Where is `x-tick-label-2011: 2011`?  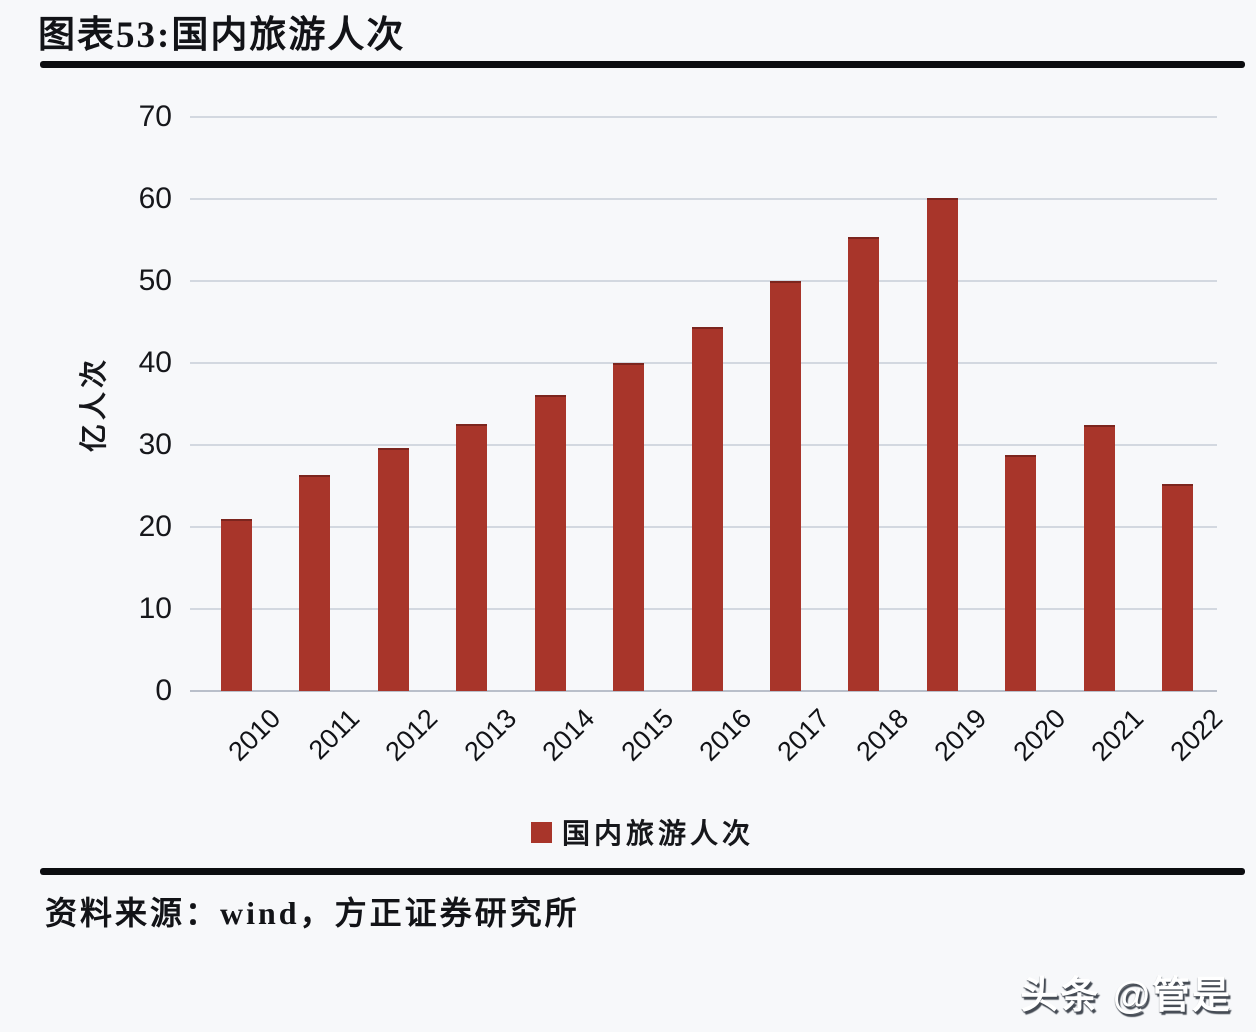 x-tick-label-2011: 2011 is located at coordinates (333, 734).